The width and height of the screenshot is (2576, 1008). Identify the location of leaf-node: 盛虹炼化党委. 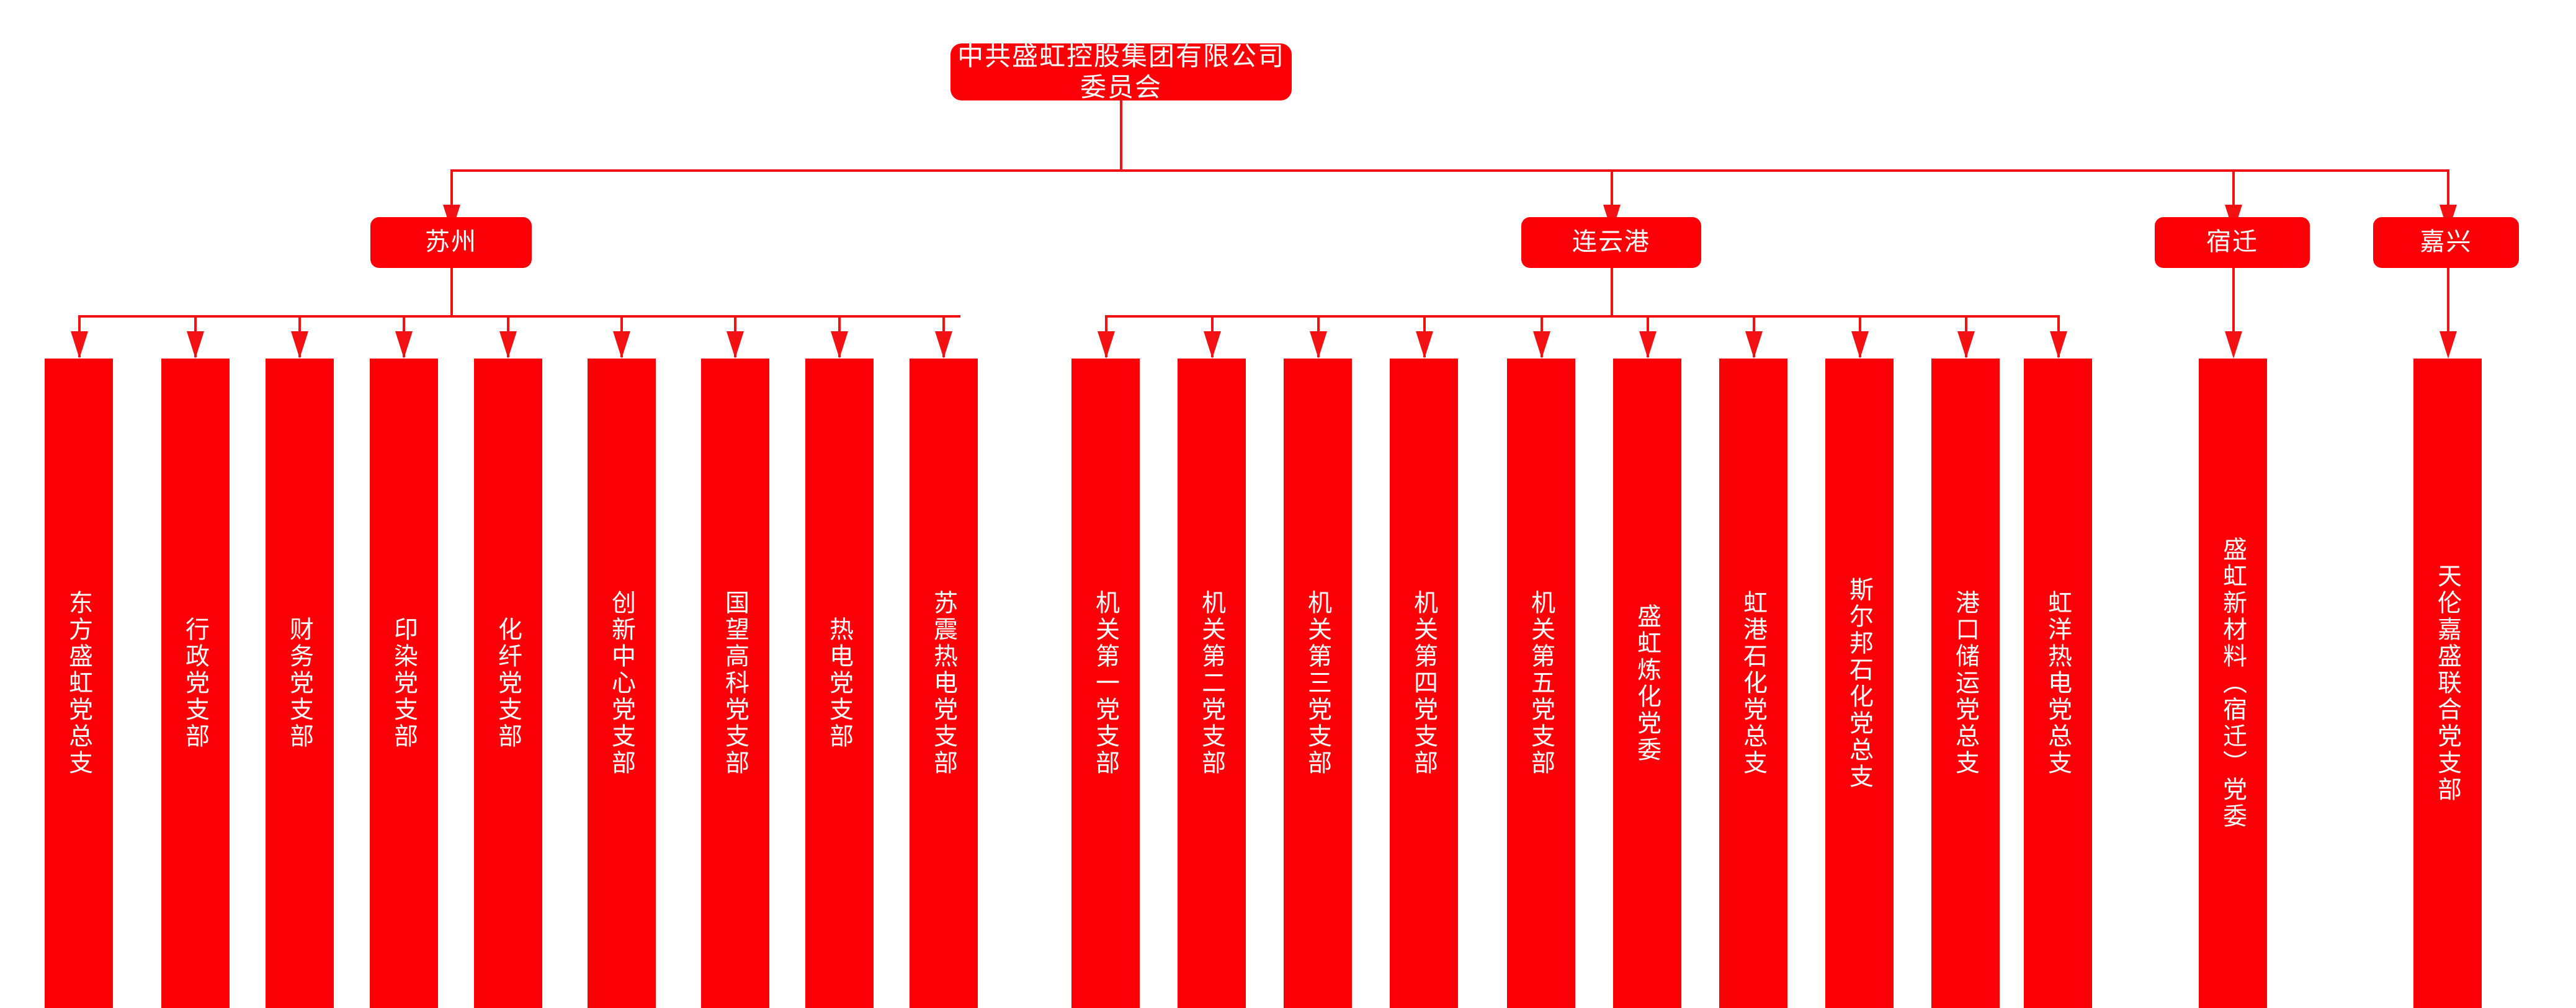
(1647, 683).